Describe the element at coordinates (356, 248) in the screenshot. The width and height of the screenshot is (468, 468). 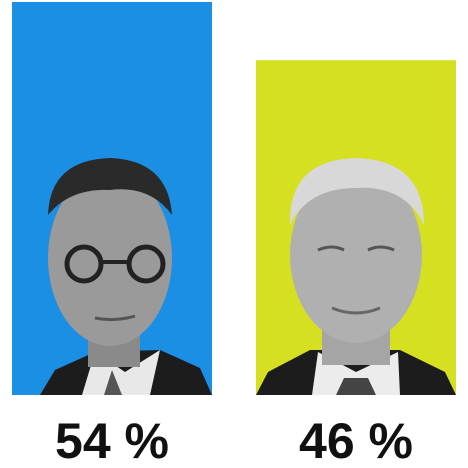
I see `eyes` at that location.